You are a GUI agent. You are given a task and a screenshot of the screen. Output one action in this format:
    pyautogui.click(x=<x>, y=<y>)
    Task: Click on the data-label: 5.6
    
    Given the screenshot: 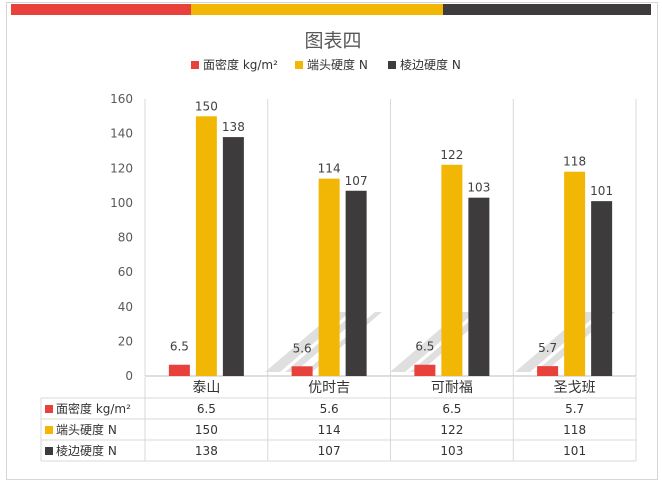 What is the action you would take?
    pyautogui.click(x=302, y=348)
    